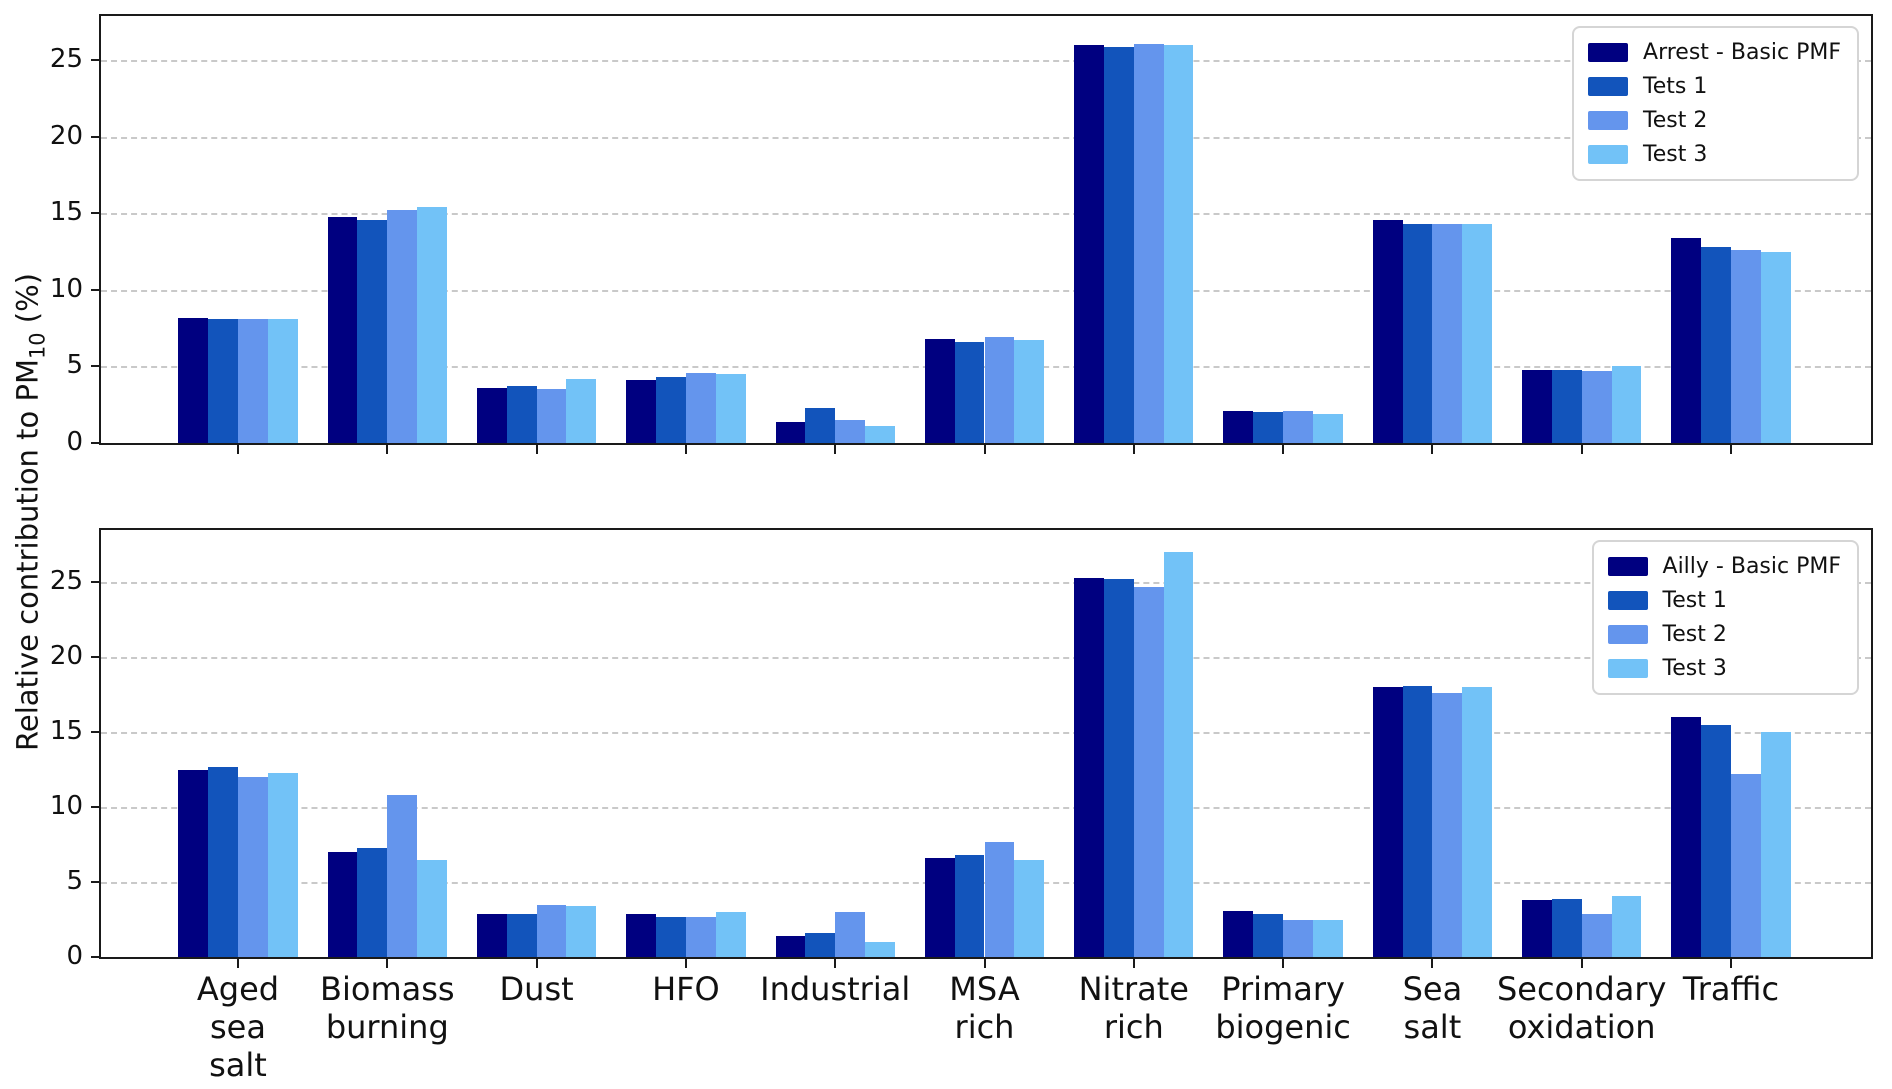  Describe the element at coordinates (1724, 600) in the screenshot. I see `legend-item: Test 1` at that location.